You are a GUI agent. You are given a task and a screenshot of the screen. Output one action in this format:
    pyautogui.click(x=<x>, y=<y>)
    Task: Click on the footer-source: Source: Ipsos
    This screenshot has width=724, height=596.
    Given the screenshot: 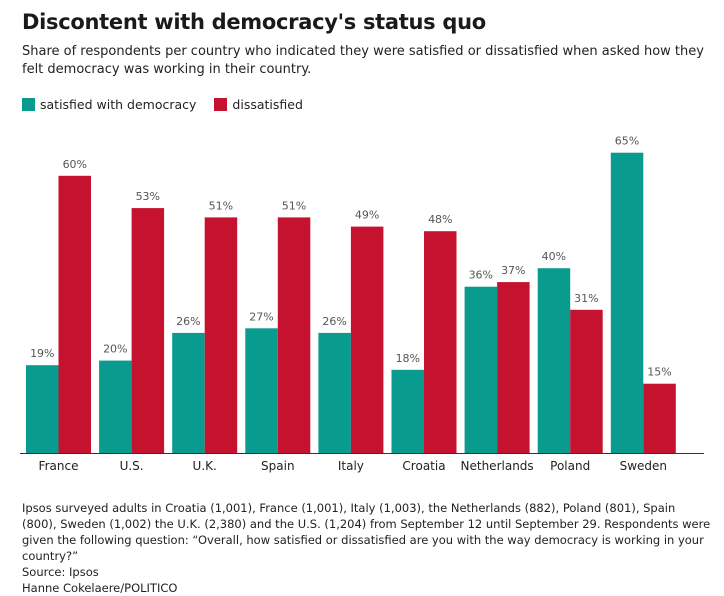 What is the action you would take?
    pyautogui.click(x=60, y=572)
    